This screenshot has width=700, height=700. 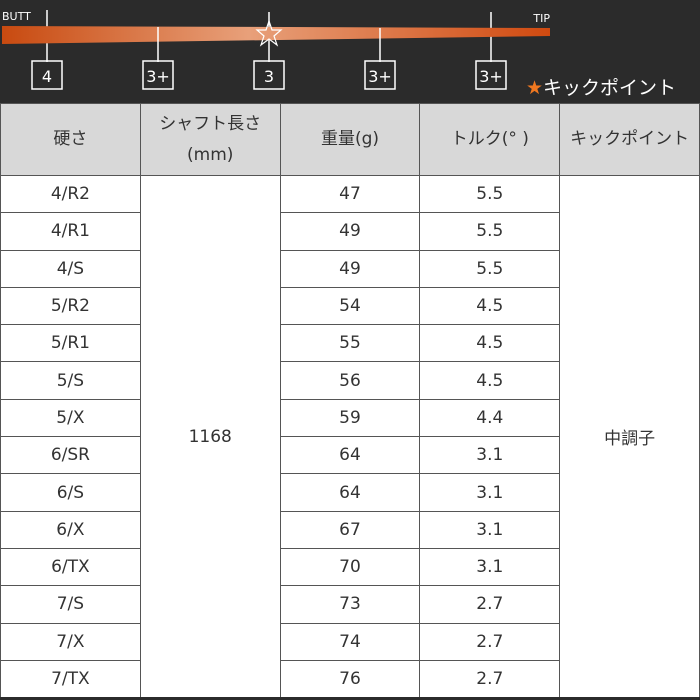 What do you see at coordinates (210, 139) in the screenshot?
I see `header-cell: シャフト長さ (mm)` at bounding box center [210, 139].